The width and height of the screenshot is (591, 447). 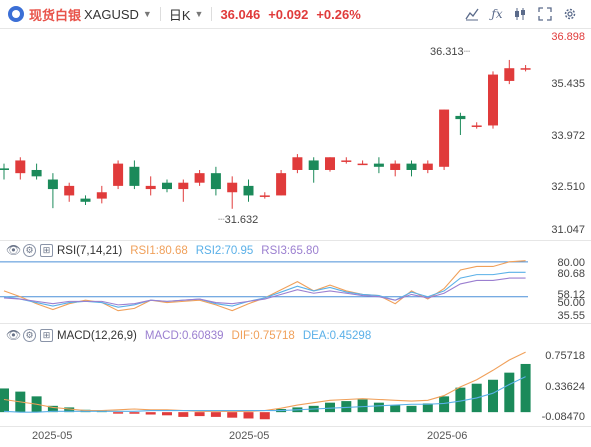 What do you see at coordinates (337, 335) in the screenshot?
I see `dea-value: DEA:0.45298` at bounding box center [337, 335].